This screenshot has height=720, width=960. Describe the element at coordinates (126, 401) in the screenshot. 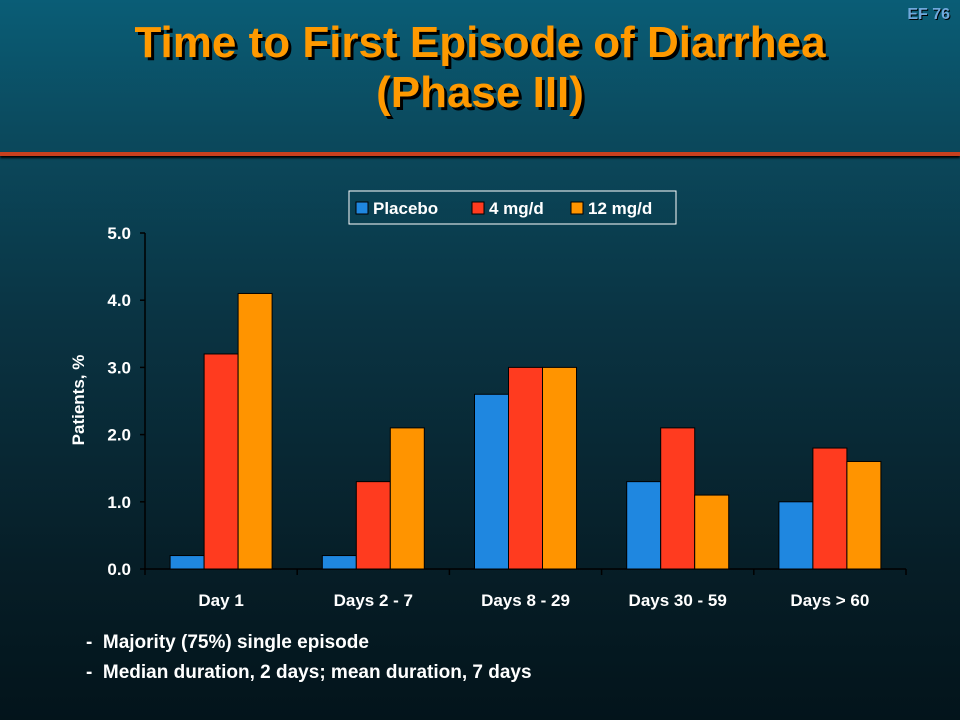

I see `y-axis: 0.0 1.0 2.0 3.0 4.0 5.0` at that location.